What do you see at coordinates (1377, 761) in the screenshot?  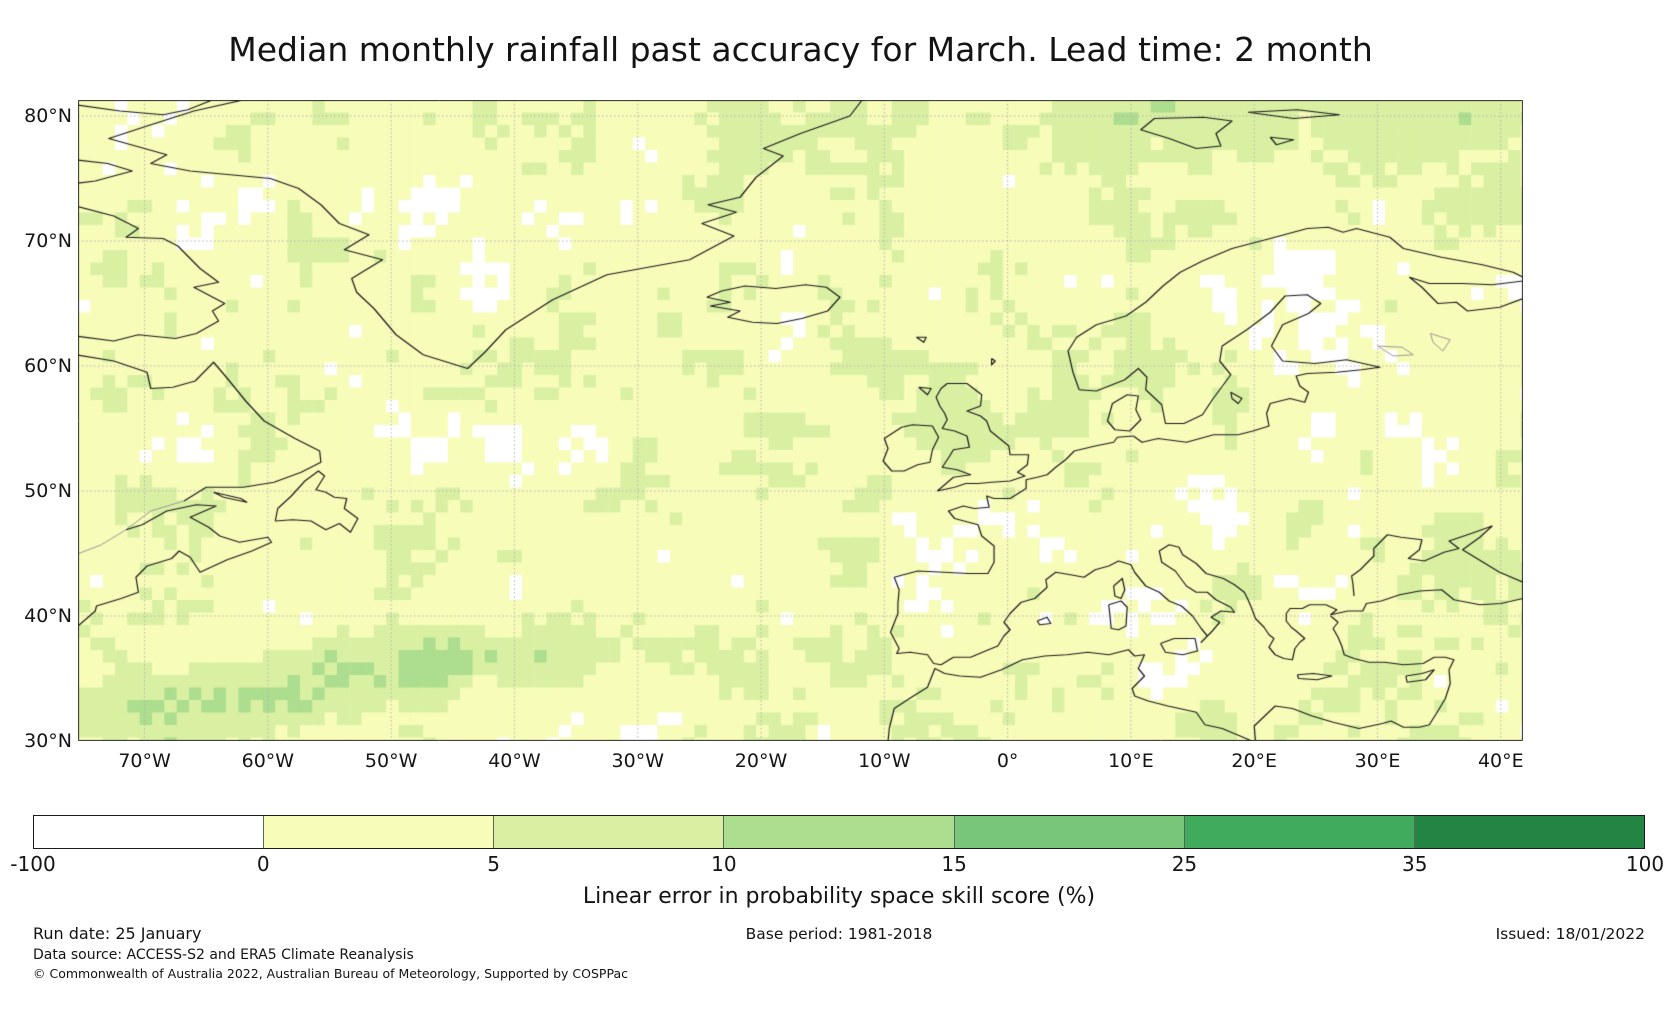 I see `x-tick-label: 30°E` at bounding box center [1377, 761].